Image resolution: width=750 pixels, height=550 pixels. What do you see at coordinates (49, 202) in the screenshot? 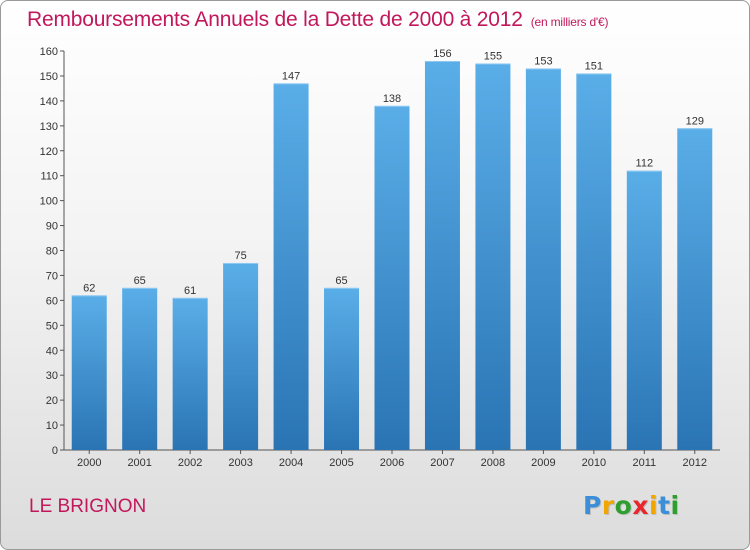
I see `y-tick-label: 100` at bounding box center [49, 202].